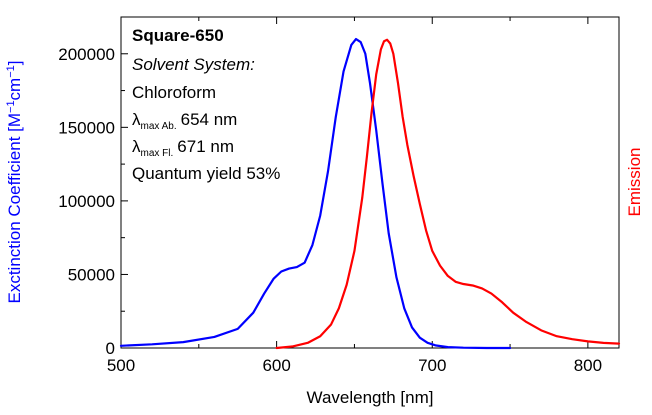 This screenshot has height=415, width=652. What do you see at coordinates (634, 182) in the screenshot?
I see `y-axis-label-right: Emission` at bounding box center [634, 182].